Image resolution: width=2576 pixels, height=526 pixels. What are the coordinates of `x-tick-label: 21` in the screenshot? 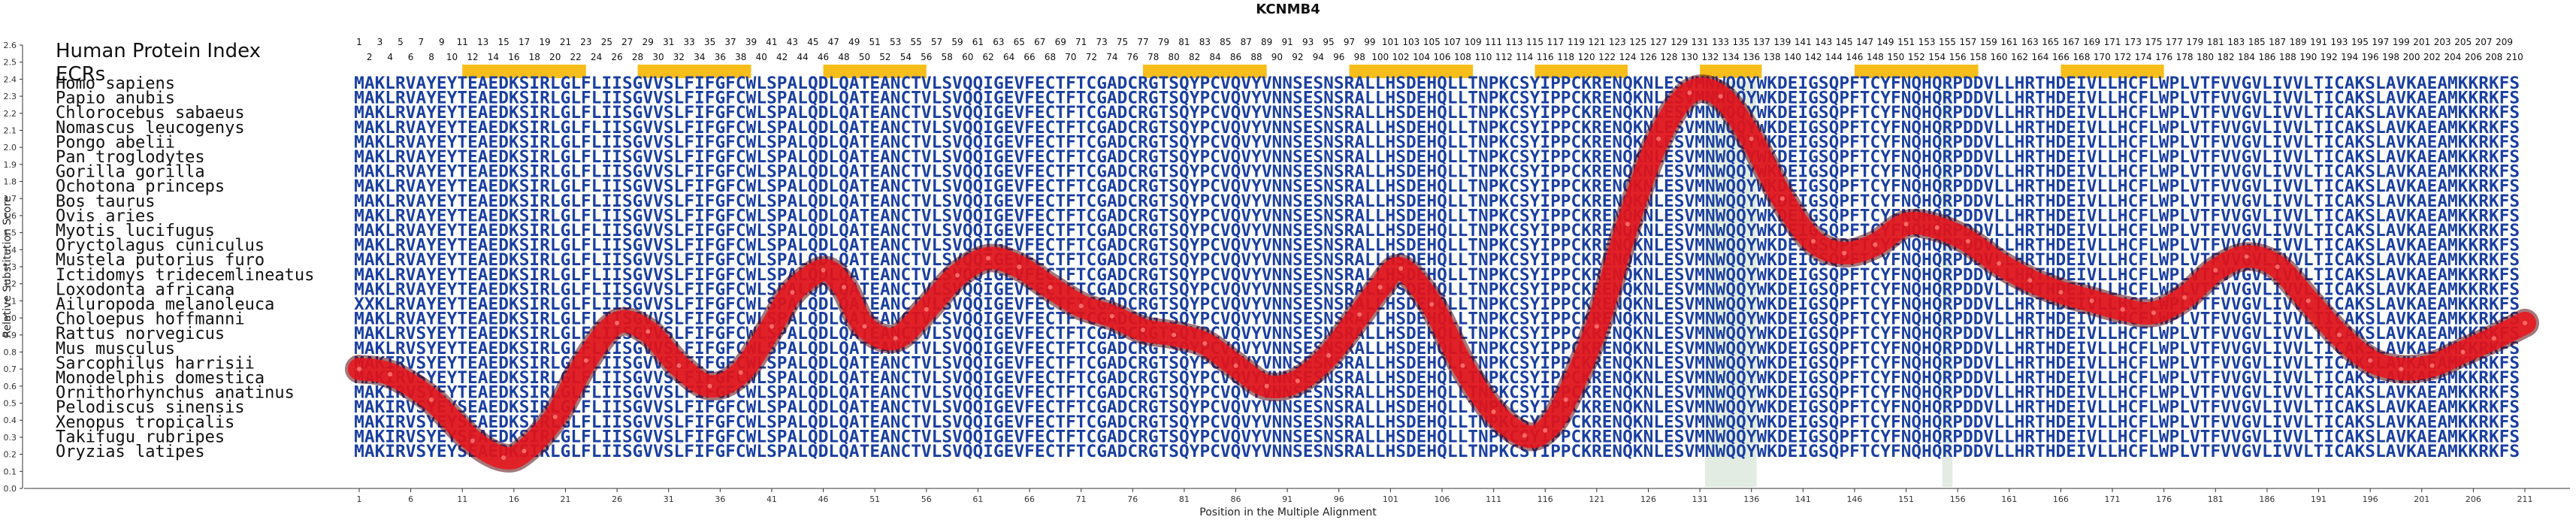 It's located at (565, 499).